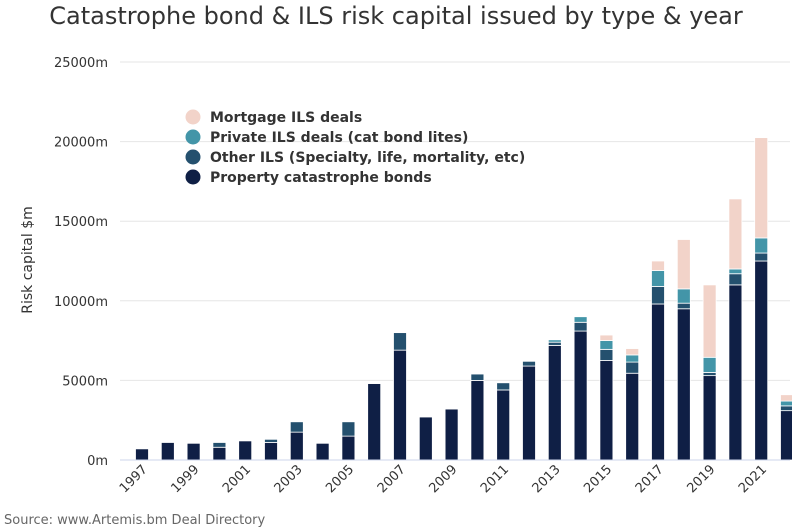 The image size is (792, 532). Describe the element at coordinates (495, 479) in the screenshot. I see `x-tick-label: 2011` at that location.